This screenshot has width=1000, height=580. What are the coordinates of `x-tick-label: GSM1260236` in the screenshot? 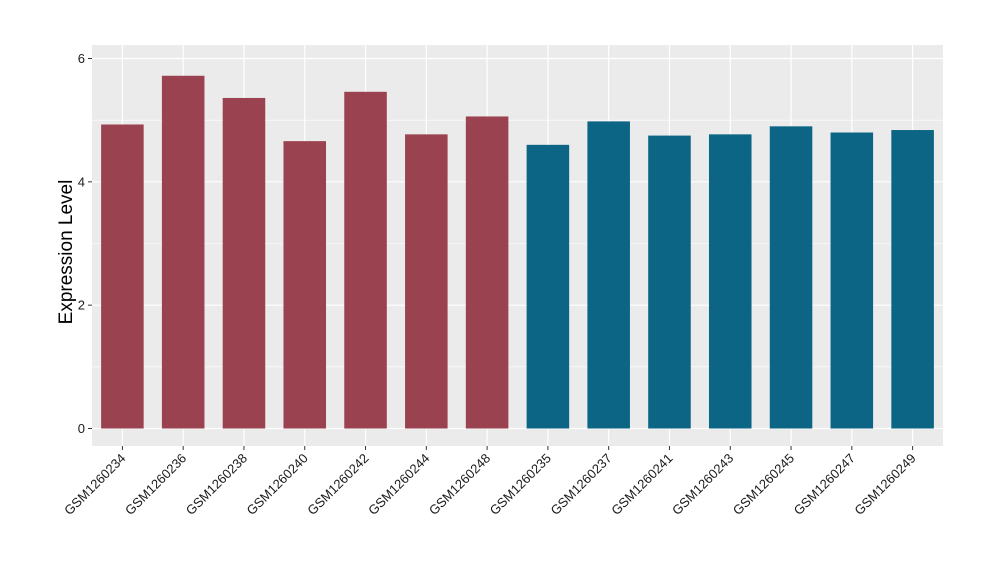 It's located at (155, 484).